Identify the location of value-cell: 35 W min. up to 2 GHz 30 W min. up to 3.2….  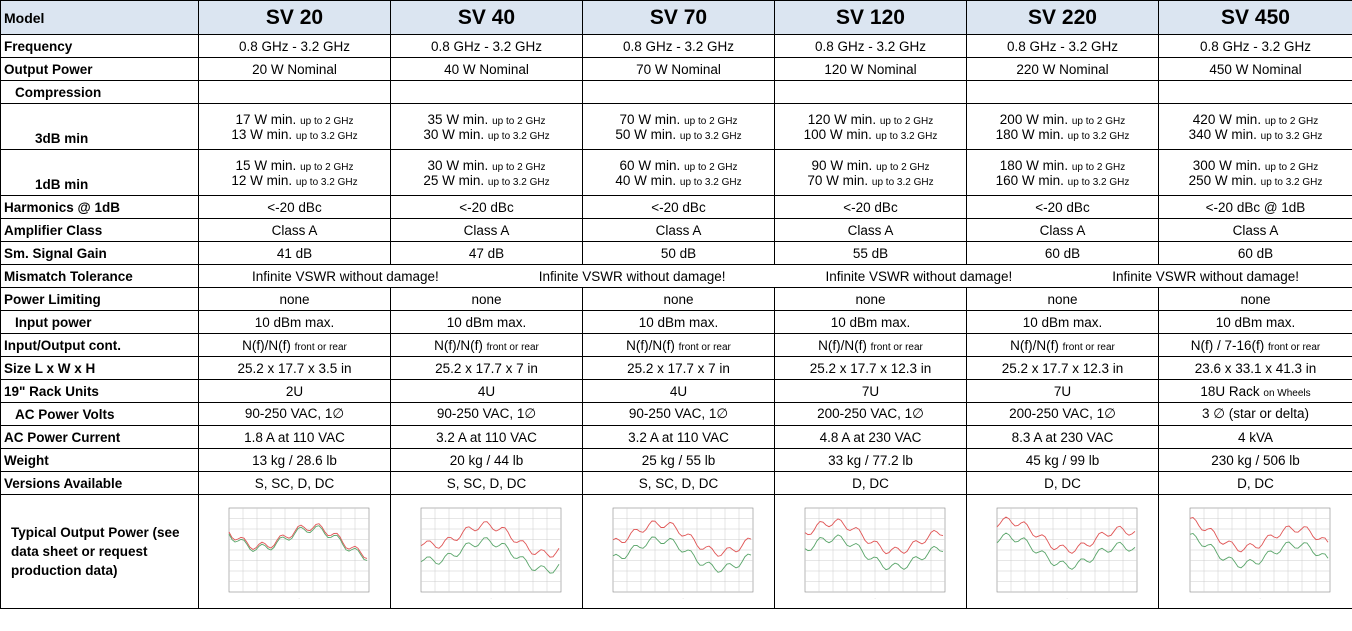
(486, 126).